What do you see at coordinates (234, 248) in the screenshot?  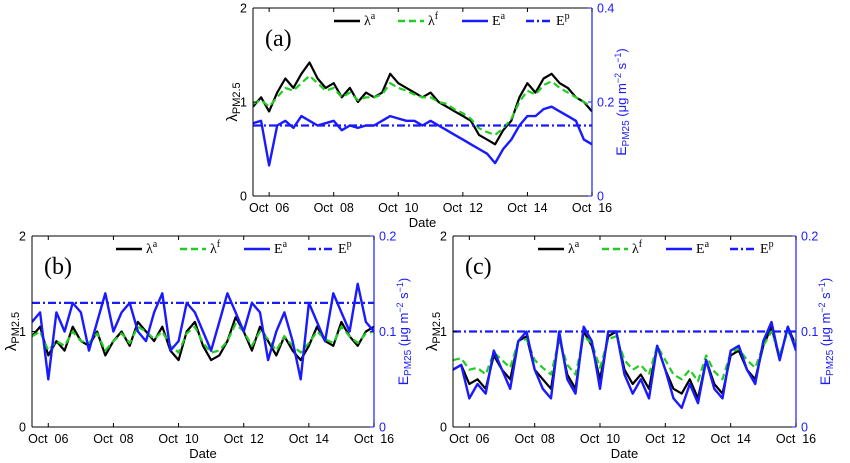 I see `legend: λa λf Ea Ep` at bounding box center [234, 248].